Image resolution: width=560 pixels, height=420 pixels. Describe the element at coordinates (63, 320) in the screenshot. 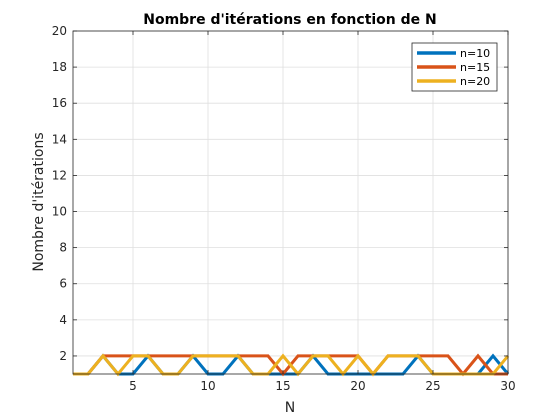

I see `y-tick-label: 4` at that location.